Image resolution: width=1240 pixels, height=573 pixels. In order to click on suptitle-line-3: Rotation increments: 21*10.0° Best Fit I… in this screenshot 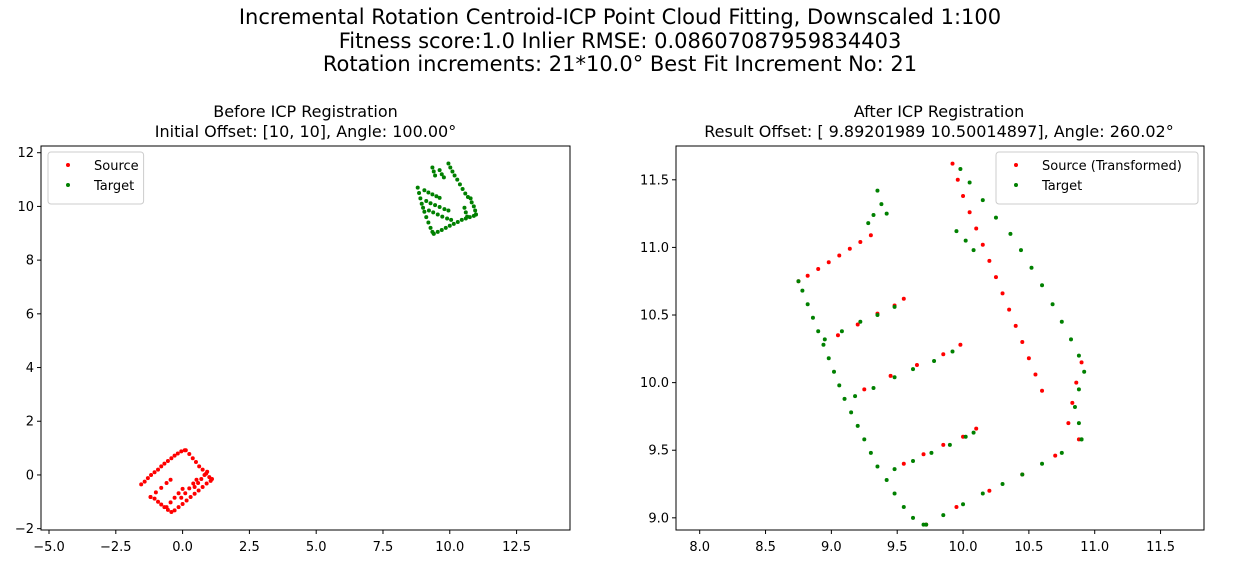, I will do `click(620, 64)`.